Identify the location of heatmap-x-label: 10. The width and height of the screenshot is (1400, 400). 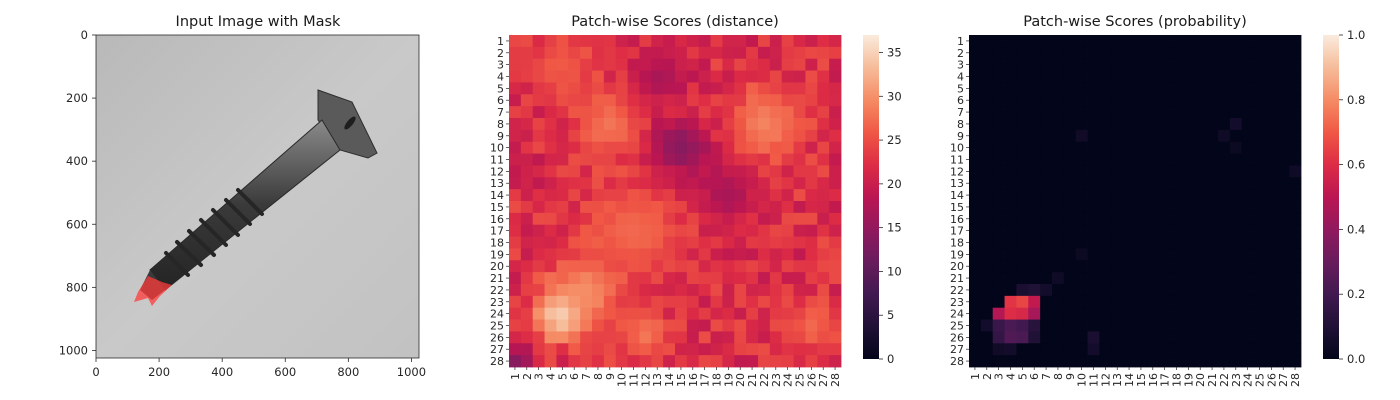
(1082, 380).